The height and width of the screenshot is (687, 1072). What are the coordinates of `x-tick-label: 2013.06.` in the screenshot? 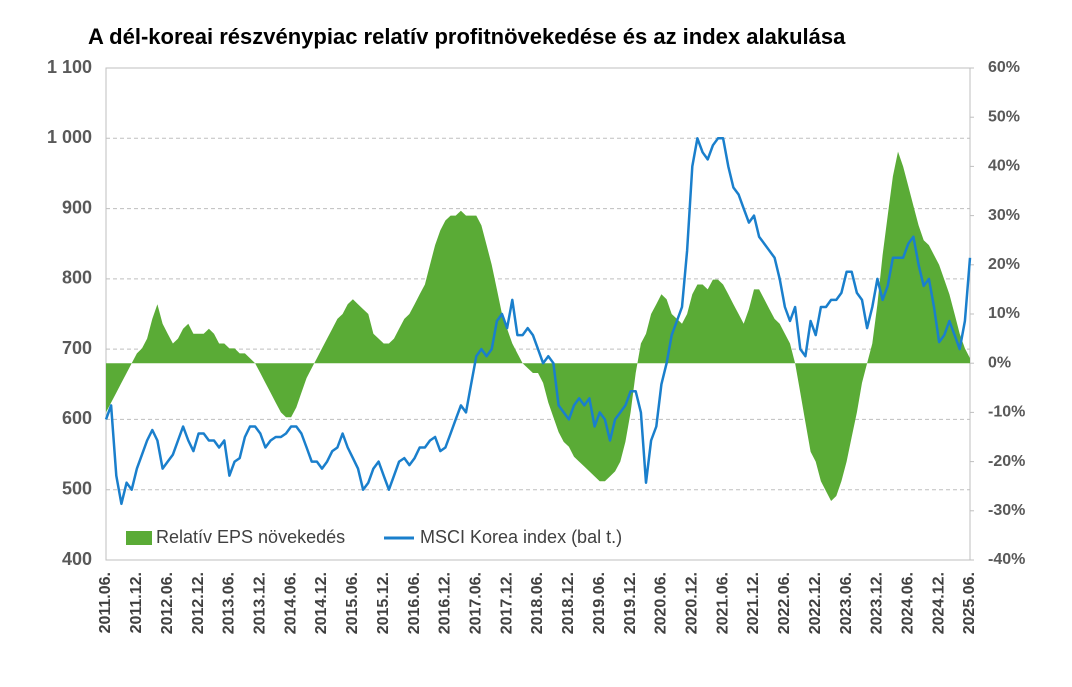 It's located at (229, 603).